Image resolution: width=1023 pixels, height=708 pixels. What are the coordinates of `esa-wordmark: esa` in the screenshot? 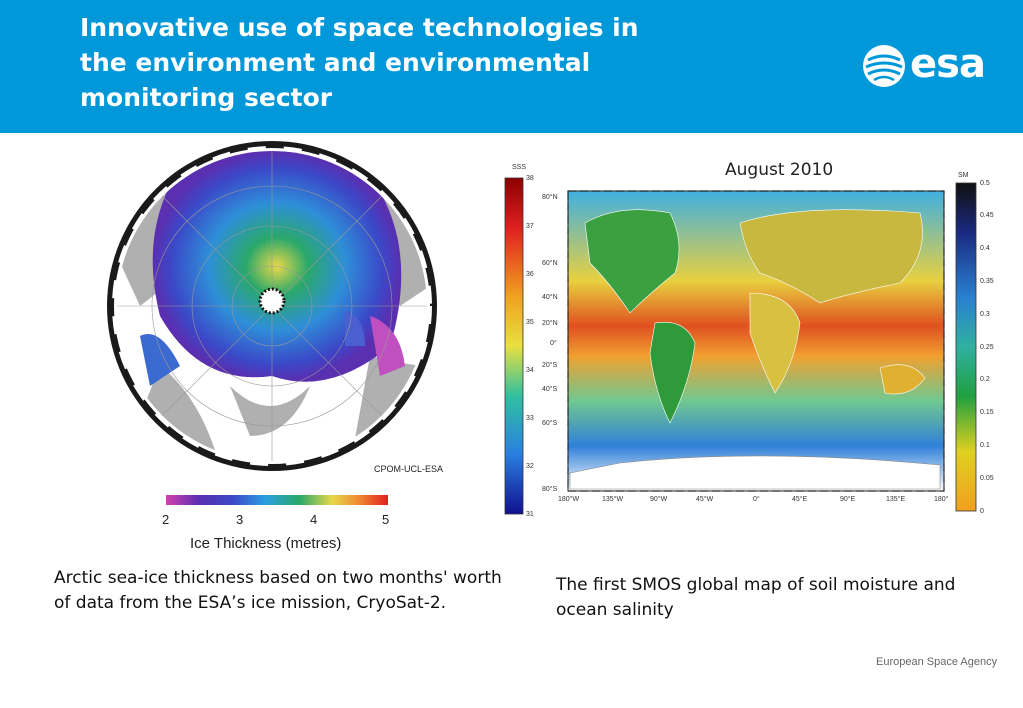 It's located at (948, 64).